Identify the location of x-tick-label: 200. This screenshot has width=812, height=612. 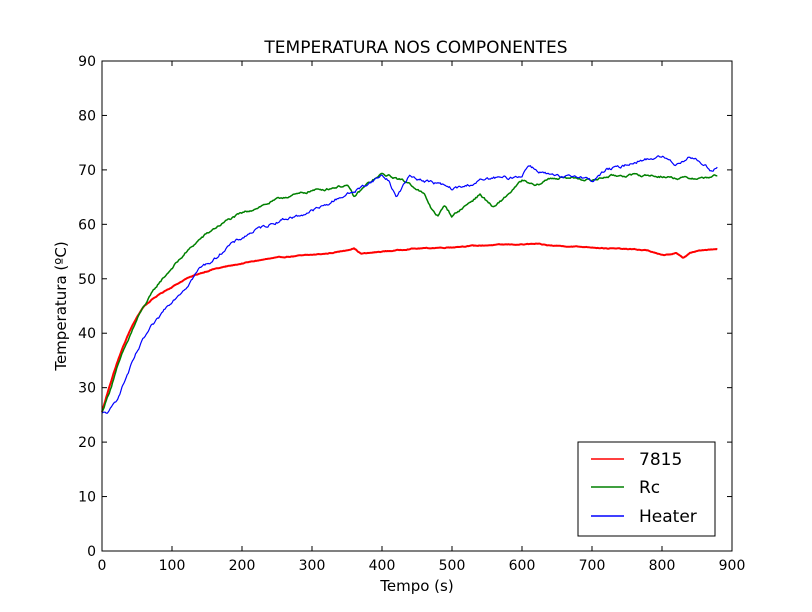
(242, 566).